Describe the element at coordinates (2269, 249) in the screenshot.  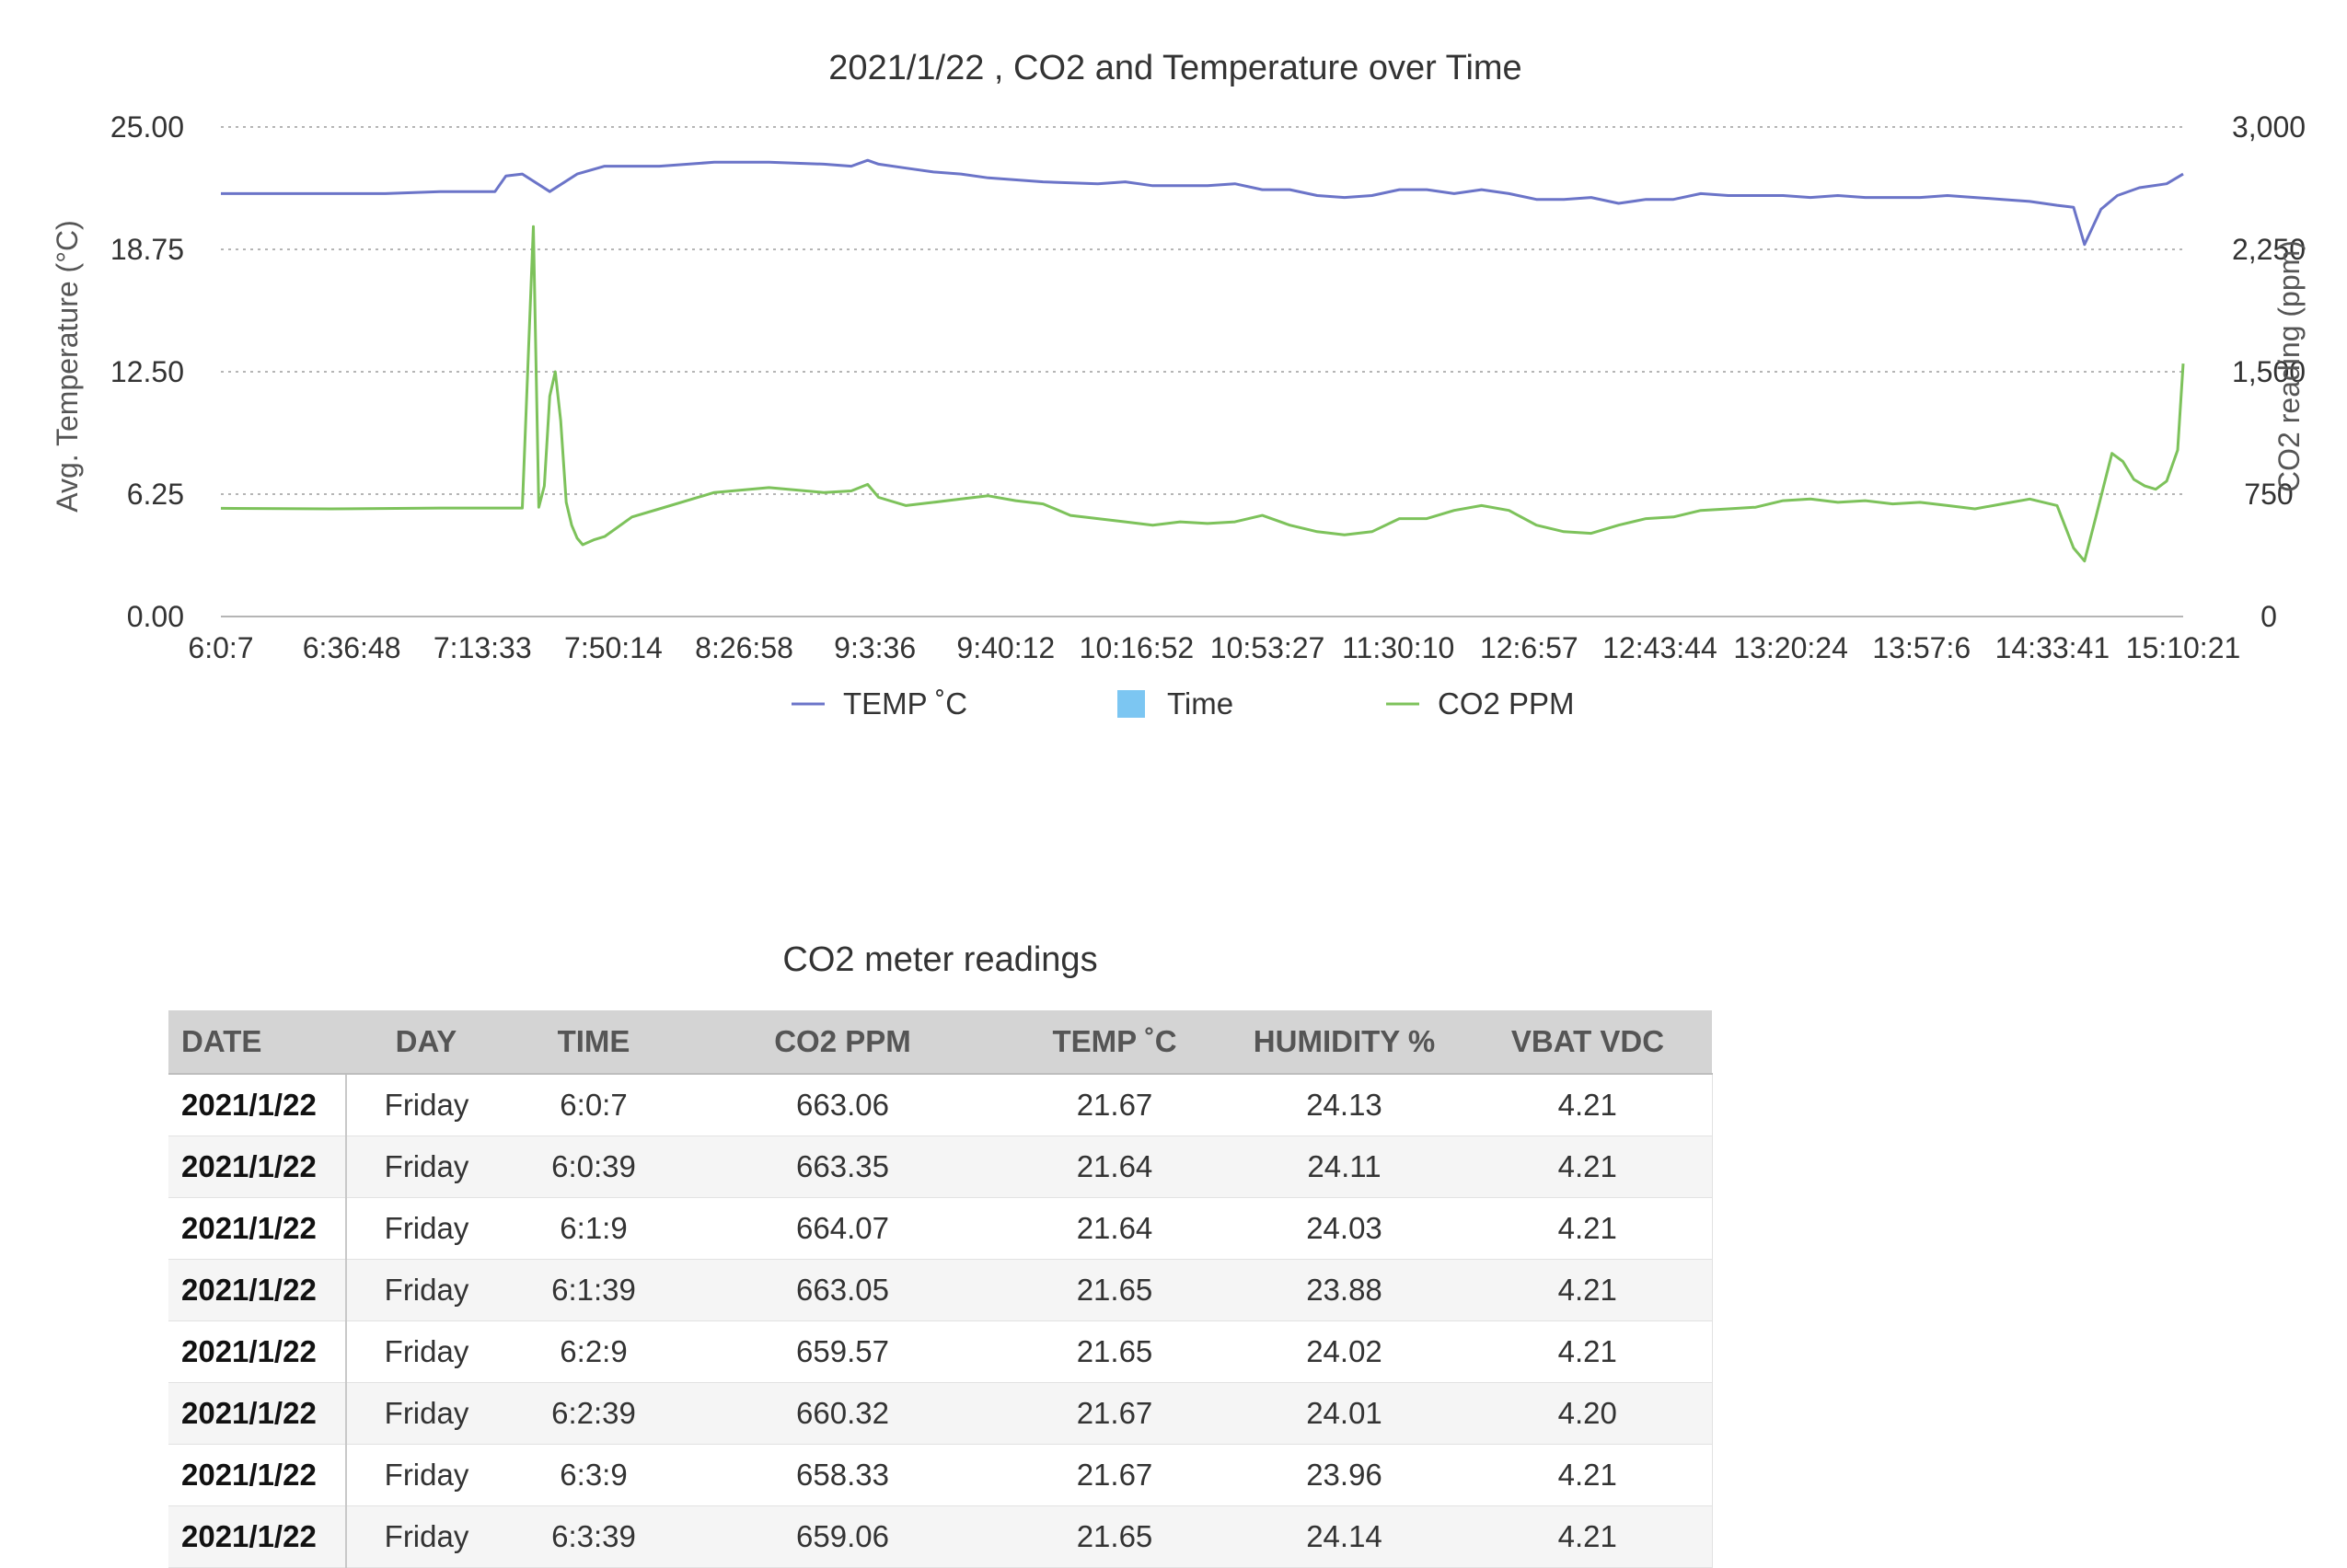
I see `y-right-tick-label: 2,250` at that location.